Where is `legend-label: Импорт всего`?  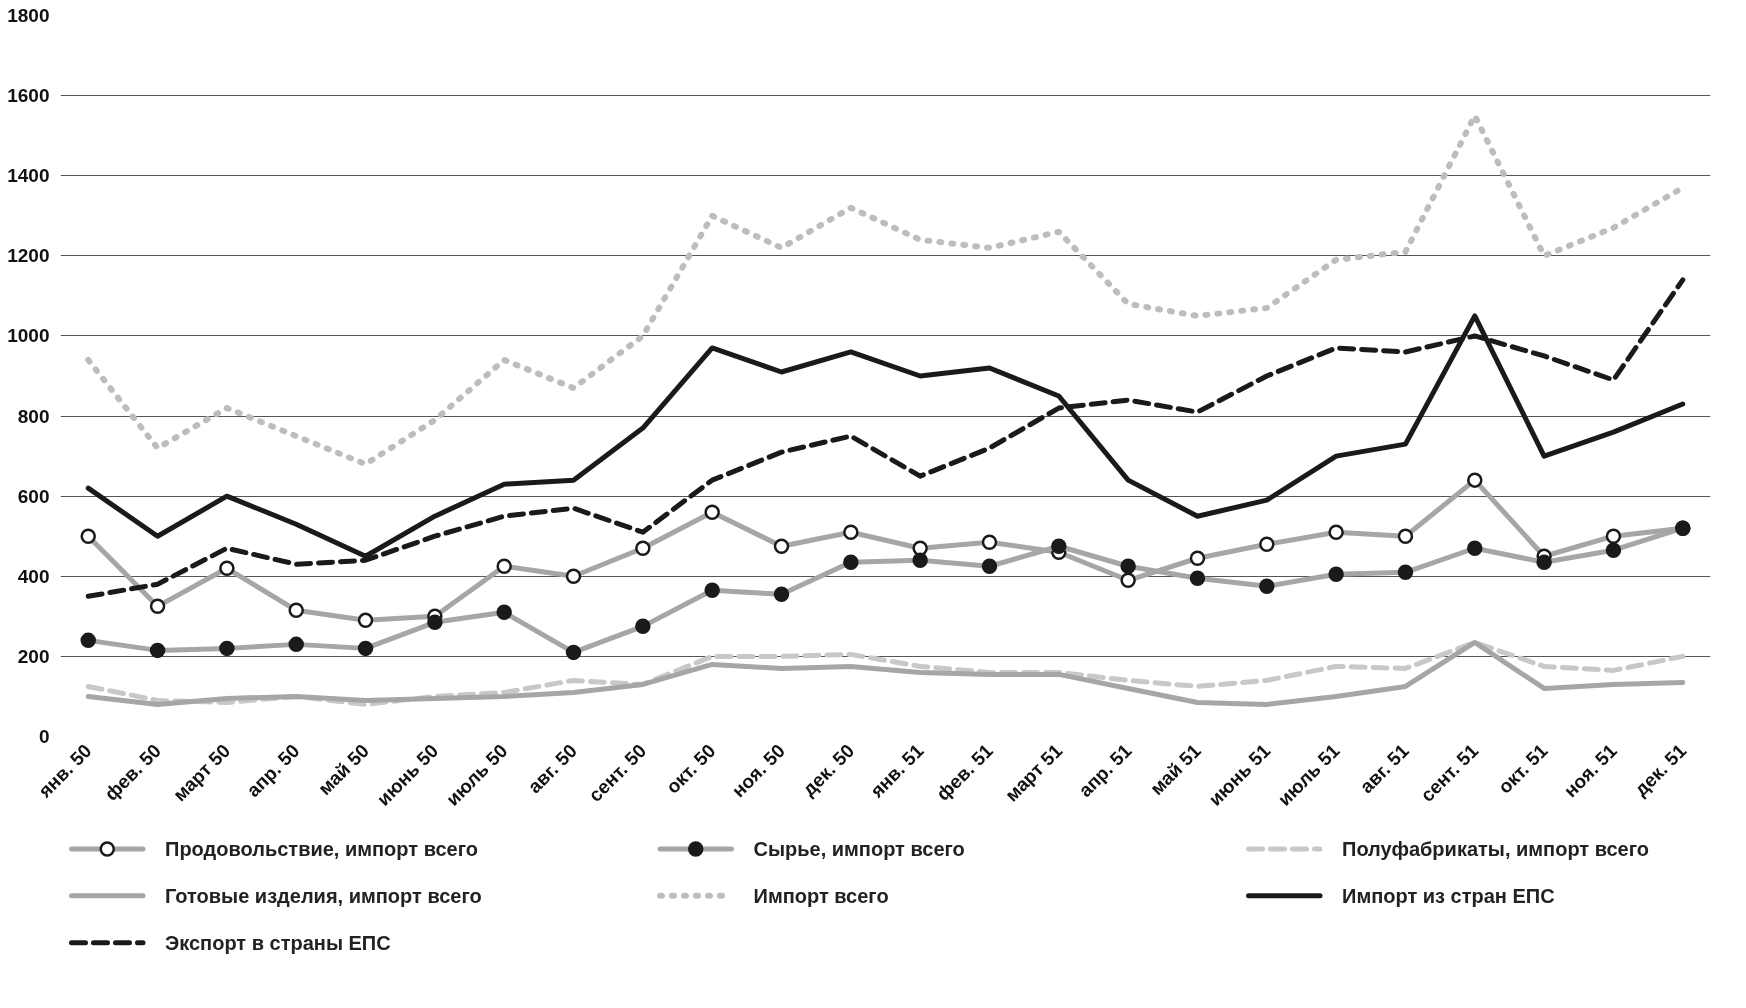
legend-label: Импорт всего is located at coordinates (821, 895).